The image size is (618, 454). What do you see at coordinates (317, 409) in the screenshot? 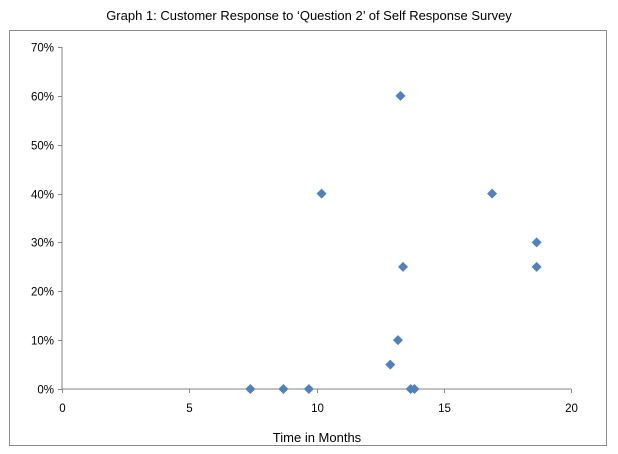
I see `x-tick-label: 10` at bounding box center [317, 409].